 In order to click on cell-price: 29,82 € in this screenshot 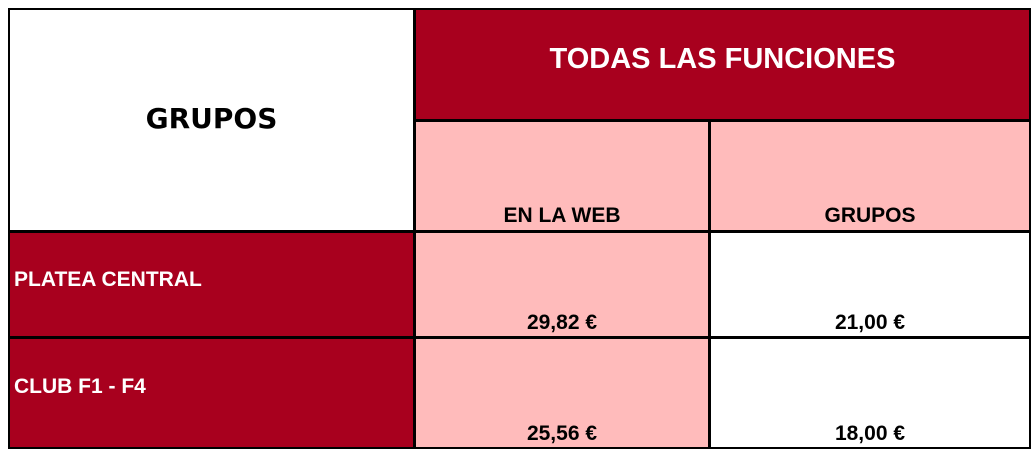, I will do `click(562, 284)`.